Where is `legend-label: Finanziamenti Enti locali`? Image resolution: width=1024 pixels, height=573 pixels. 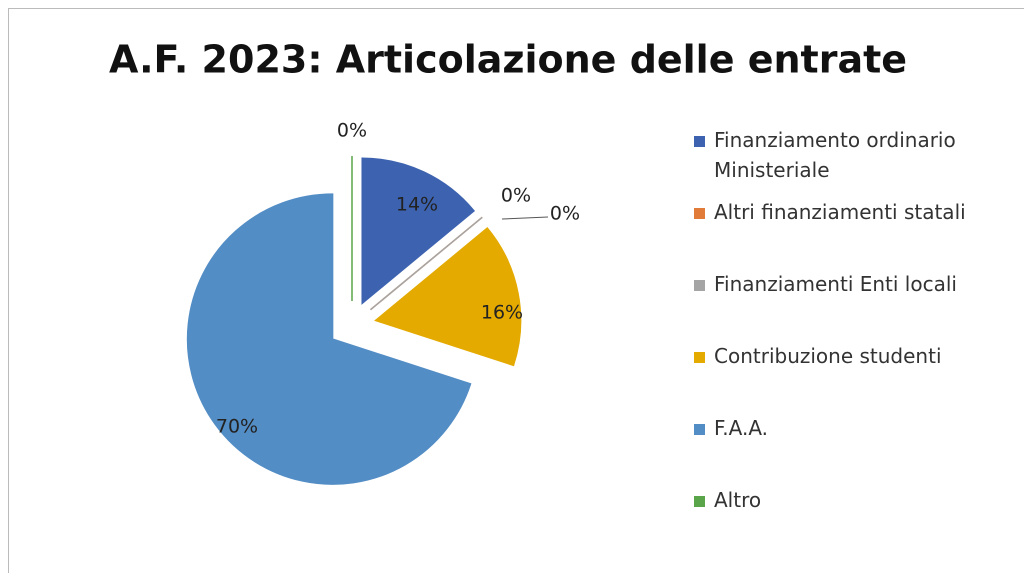
legend-label: Finanziamenti Enti locali is located at coordinates (835, 284).